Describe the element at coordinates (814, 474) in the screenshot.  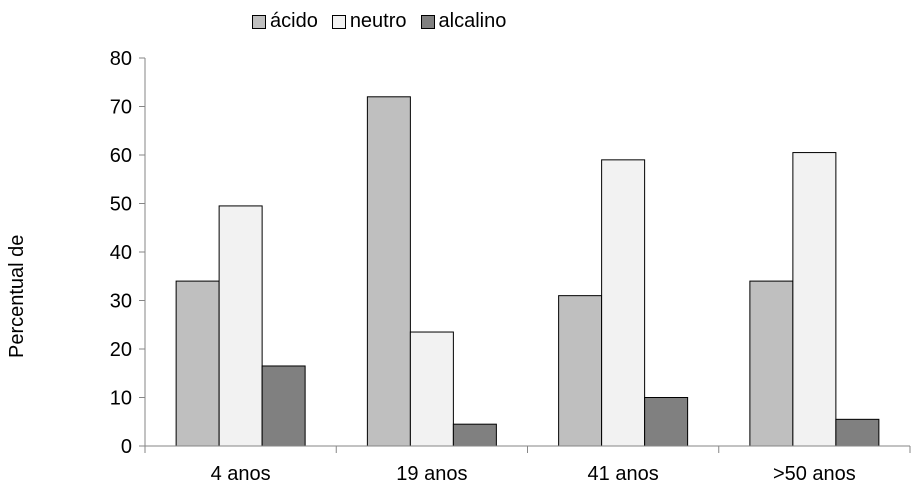
I see `x-tick-label: >50 anos` at that location.